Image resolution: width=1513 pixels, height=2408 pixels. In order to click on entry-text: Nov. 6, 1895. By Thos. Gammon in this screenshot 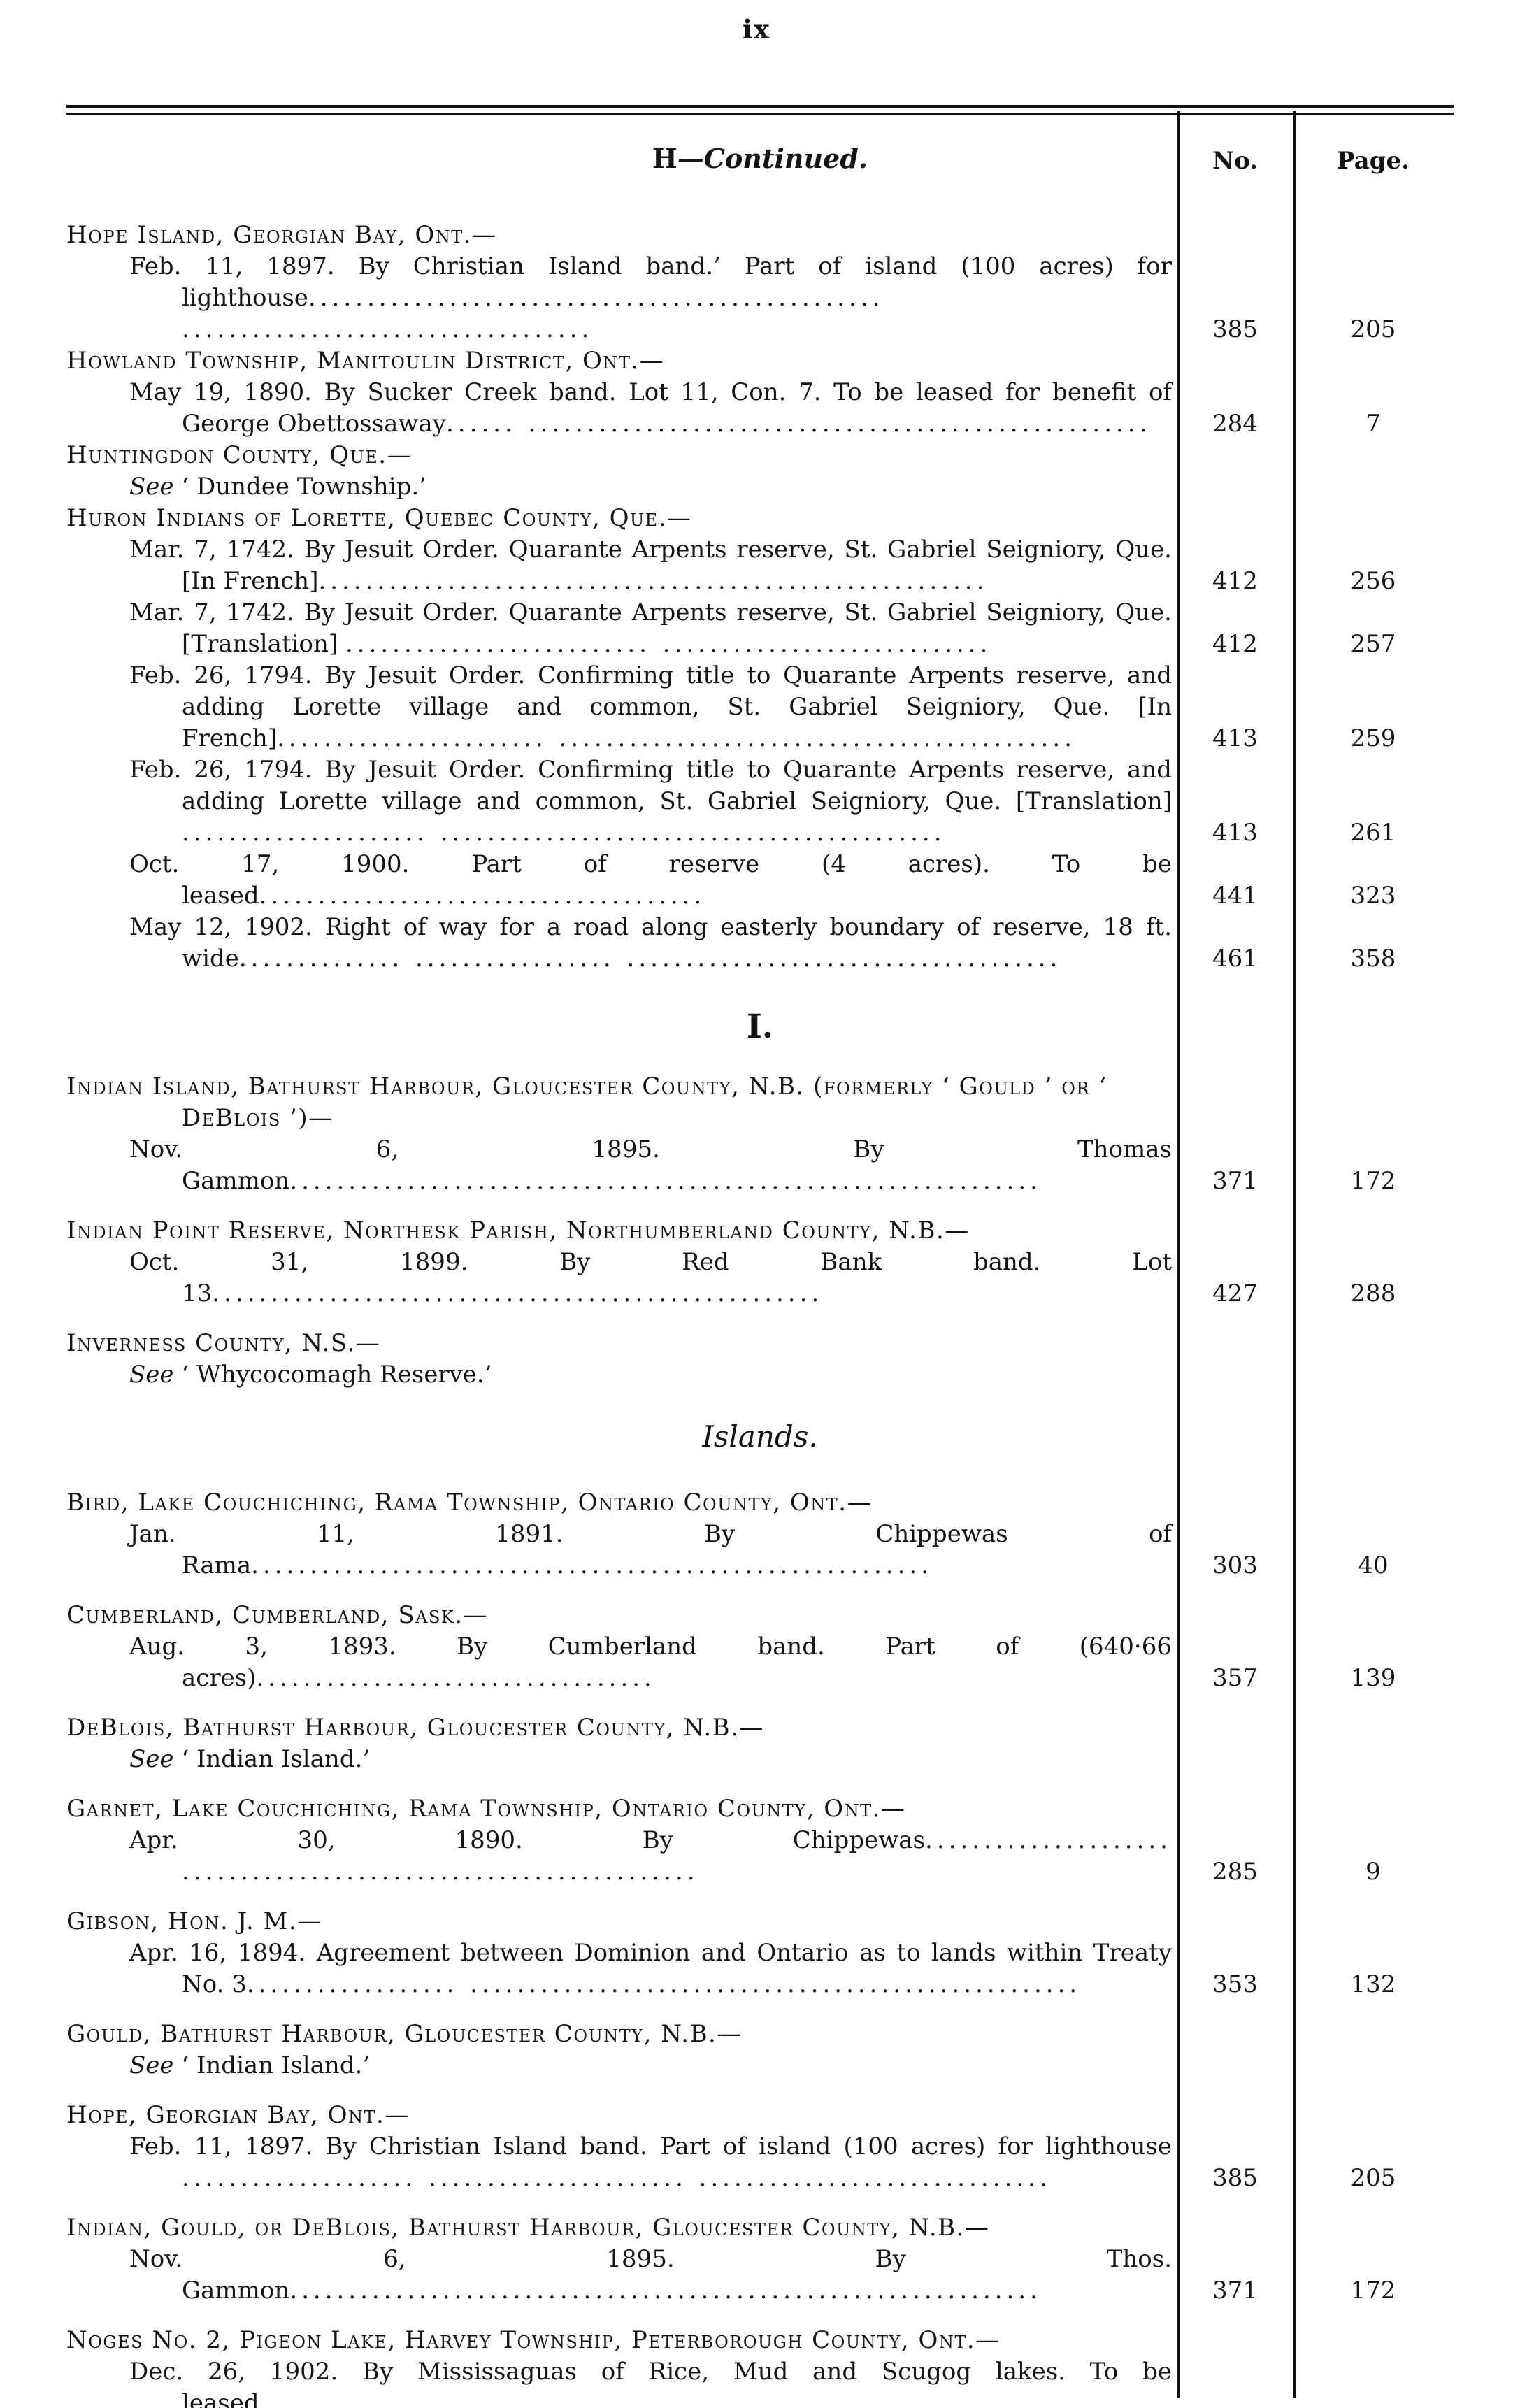, I will do `click(651, 2275)`.